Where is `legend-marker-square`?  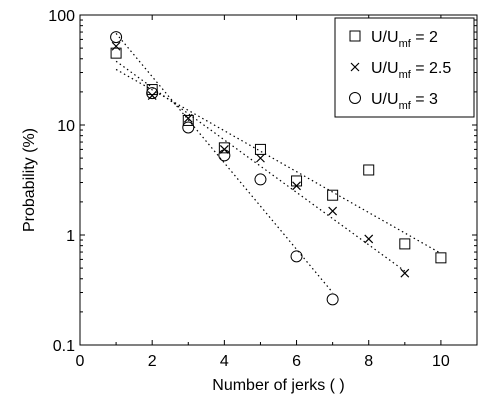 legend-marker-square is located at coordinates (355, 36).